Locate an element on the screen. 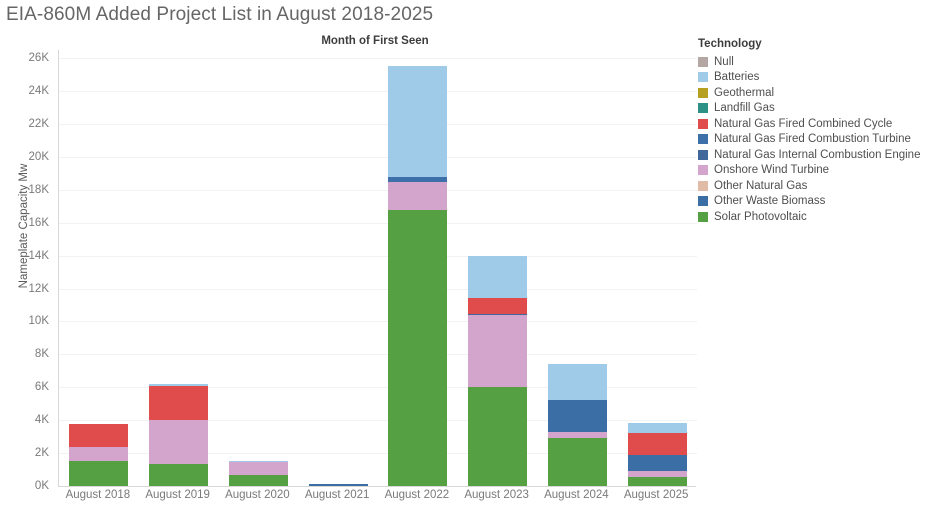 The height and width of the screenshot is (515, 936). legend-item: Natural Gas Fired Combined Cycle is located at coordinates (816, 124).